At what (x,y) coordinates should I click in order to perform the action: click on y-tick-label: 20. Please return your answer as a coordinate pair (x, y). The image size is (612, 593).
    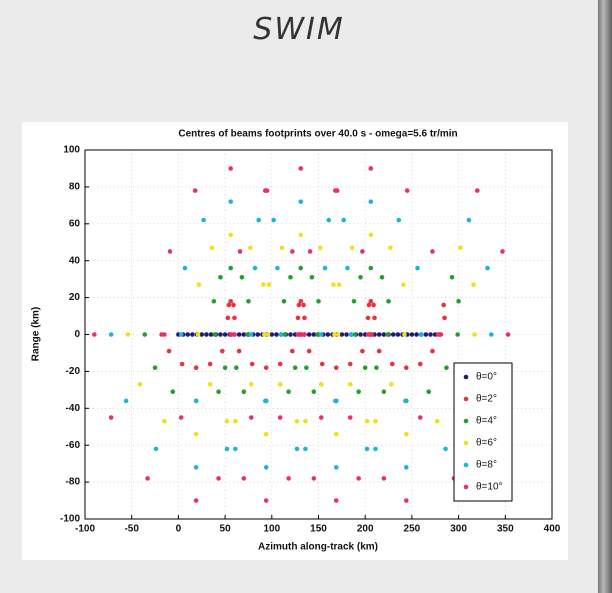
    Looking at the image, I should click on (75, 297).